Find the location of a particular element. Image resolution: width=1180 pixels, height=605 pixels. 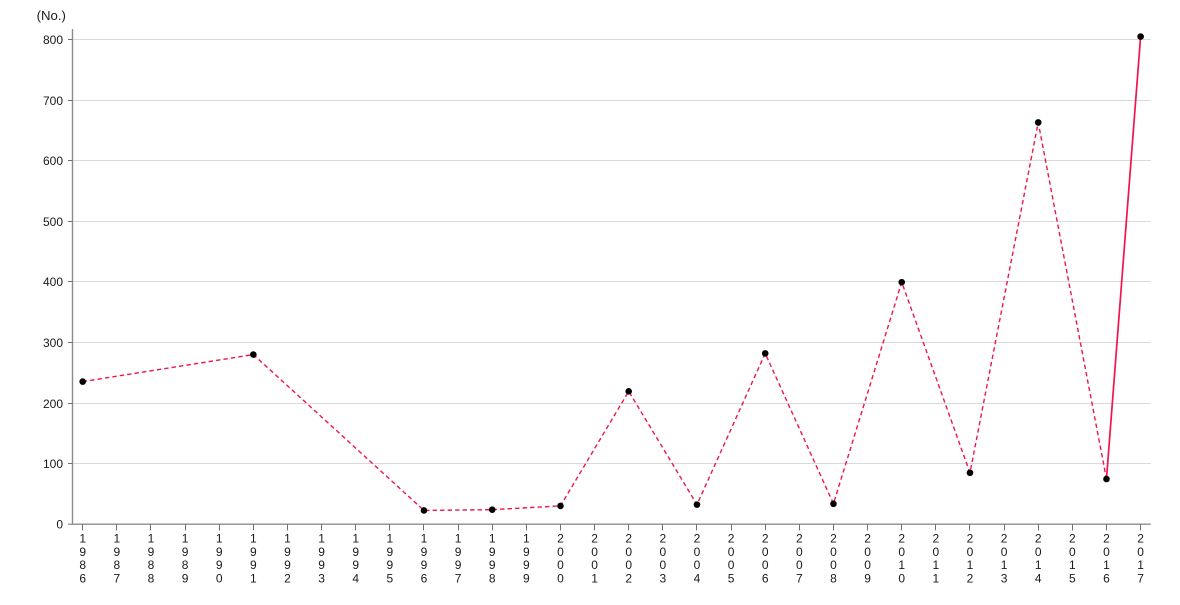

svg-text: 700 is located at coordinates (53, 101).